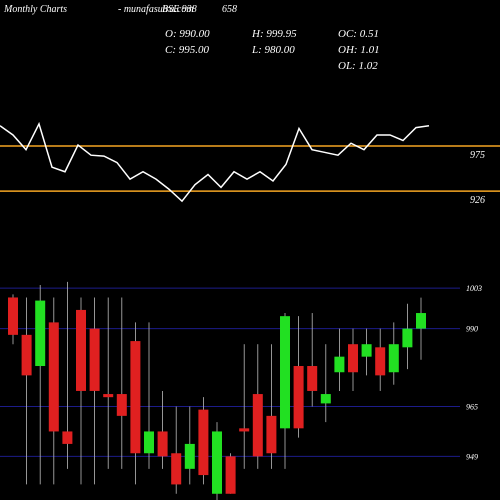  I want to click on title: Monthly Charts, so click(35, 9).